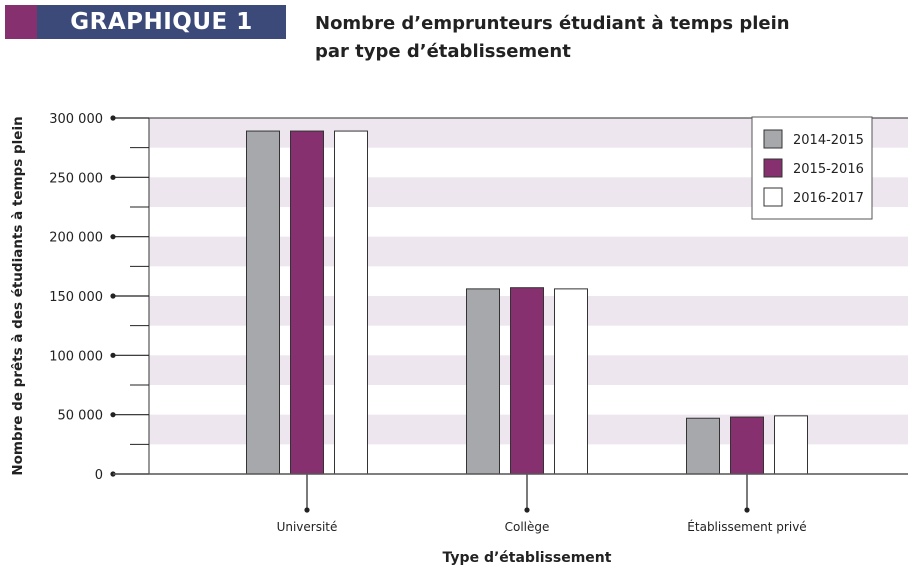  I want to click on x-tick-label: Collège, so click(527, 527).